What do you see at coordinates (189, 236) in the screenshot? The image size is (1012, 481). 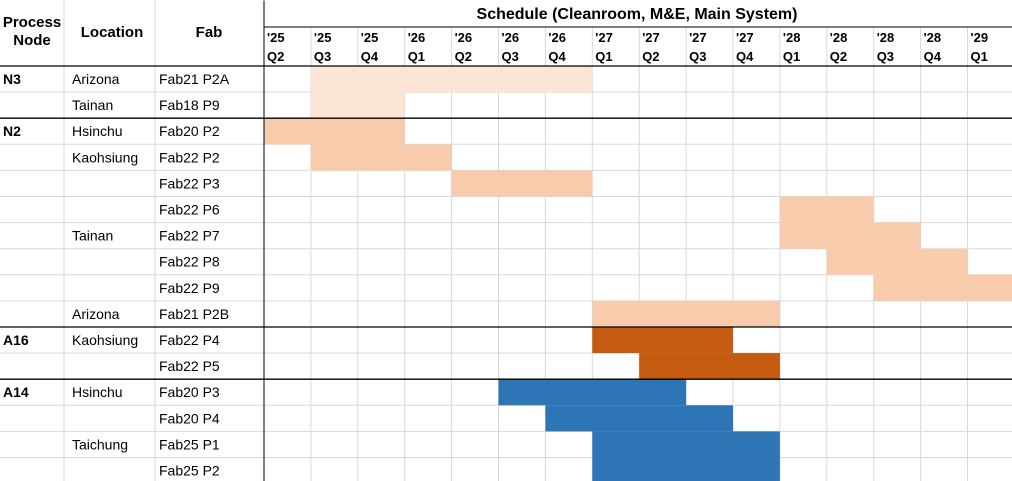 I see `fab-label: Fab22 P7` at bounding box center [189, 236].